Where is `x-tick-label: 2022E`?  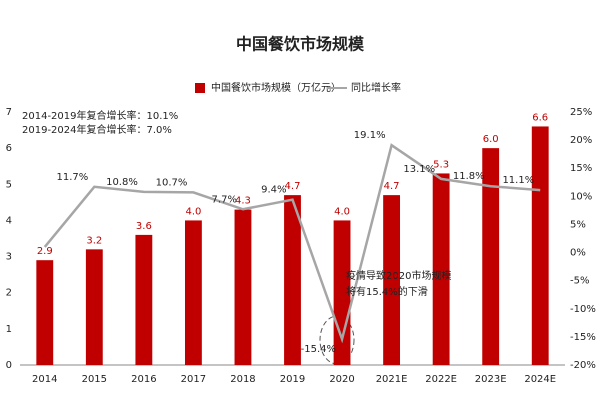
x-tick-label: 2022E is located at coordinates (441, 379).